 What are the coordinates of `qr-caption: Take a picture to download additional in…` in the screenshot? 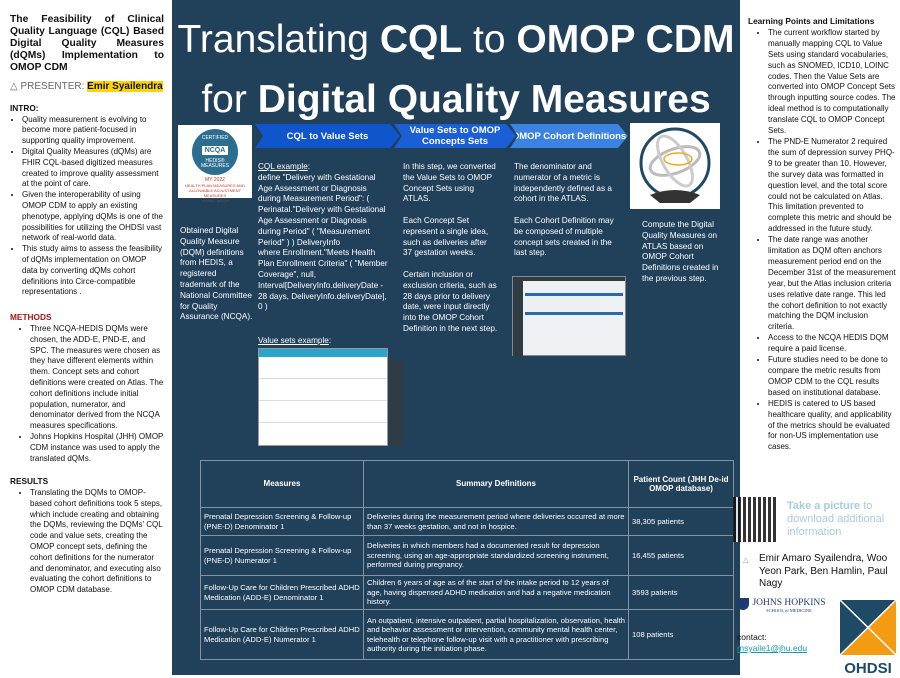 It's located at (836, 519).